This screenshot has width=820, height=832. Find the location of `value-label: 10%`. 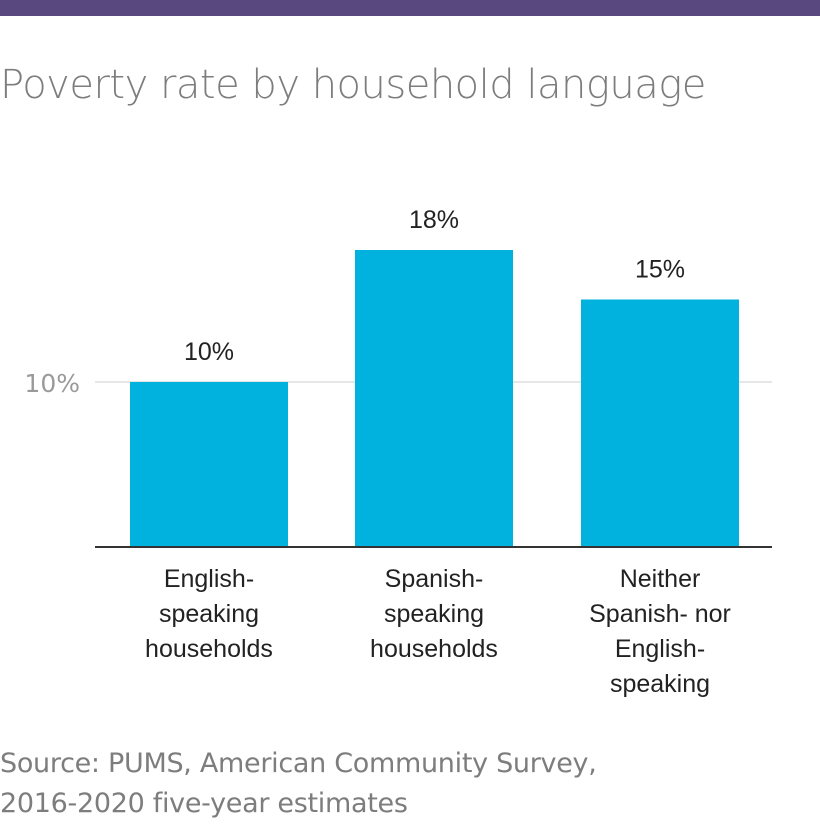

value-label: 10% is located at coordinates (209, 352).